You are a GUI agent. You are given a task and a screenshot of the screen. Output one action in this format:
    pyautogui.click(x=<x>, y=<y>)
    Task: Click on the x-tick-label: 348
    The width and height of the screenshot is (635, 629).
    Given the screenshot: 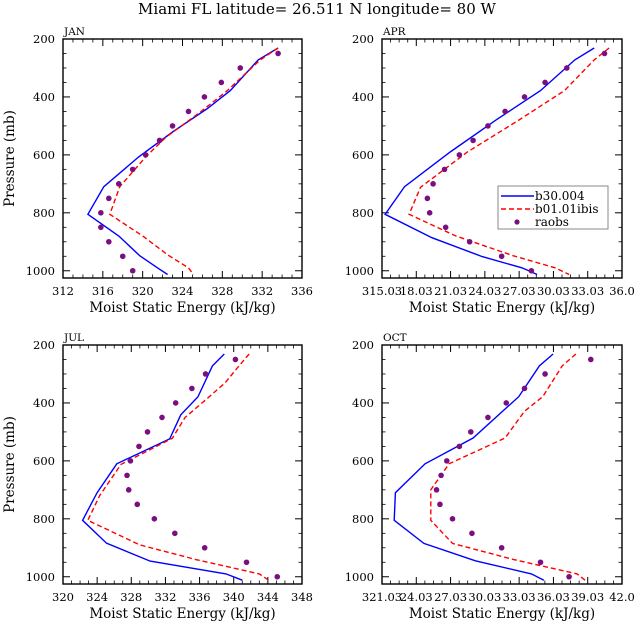 What is the action you would take?
    pyautogui.click(x=302, y=597)
    